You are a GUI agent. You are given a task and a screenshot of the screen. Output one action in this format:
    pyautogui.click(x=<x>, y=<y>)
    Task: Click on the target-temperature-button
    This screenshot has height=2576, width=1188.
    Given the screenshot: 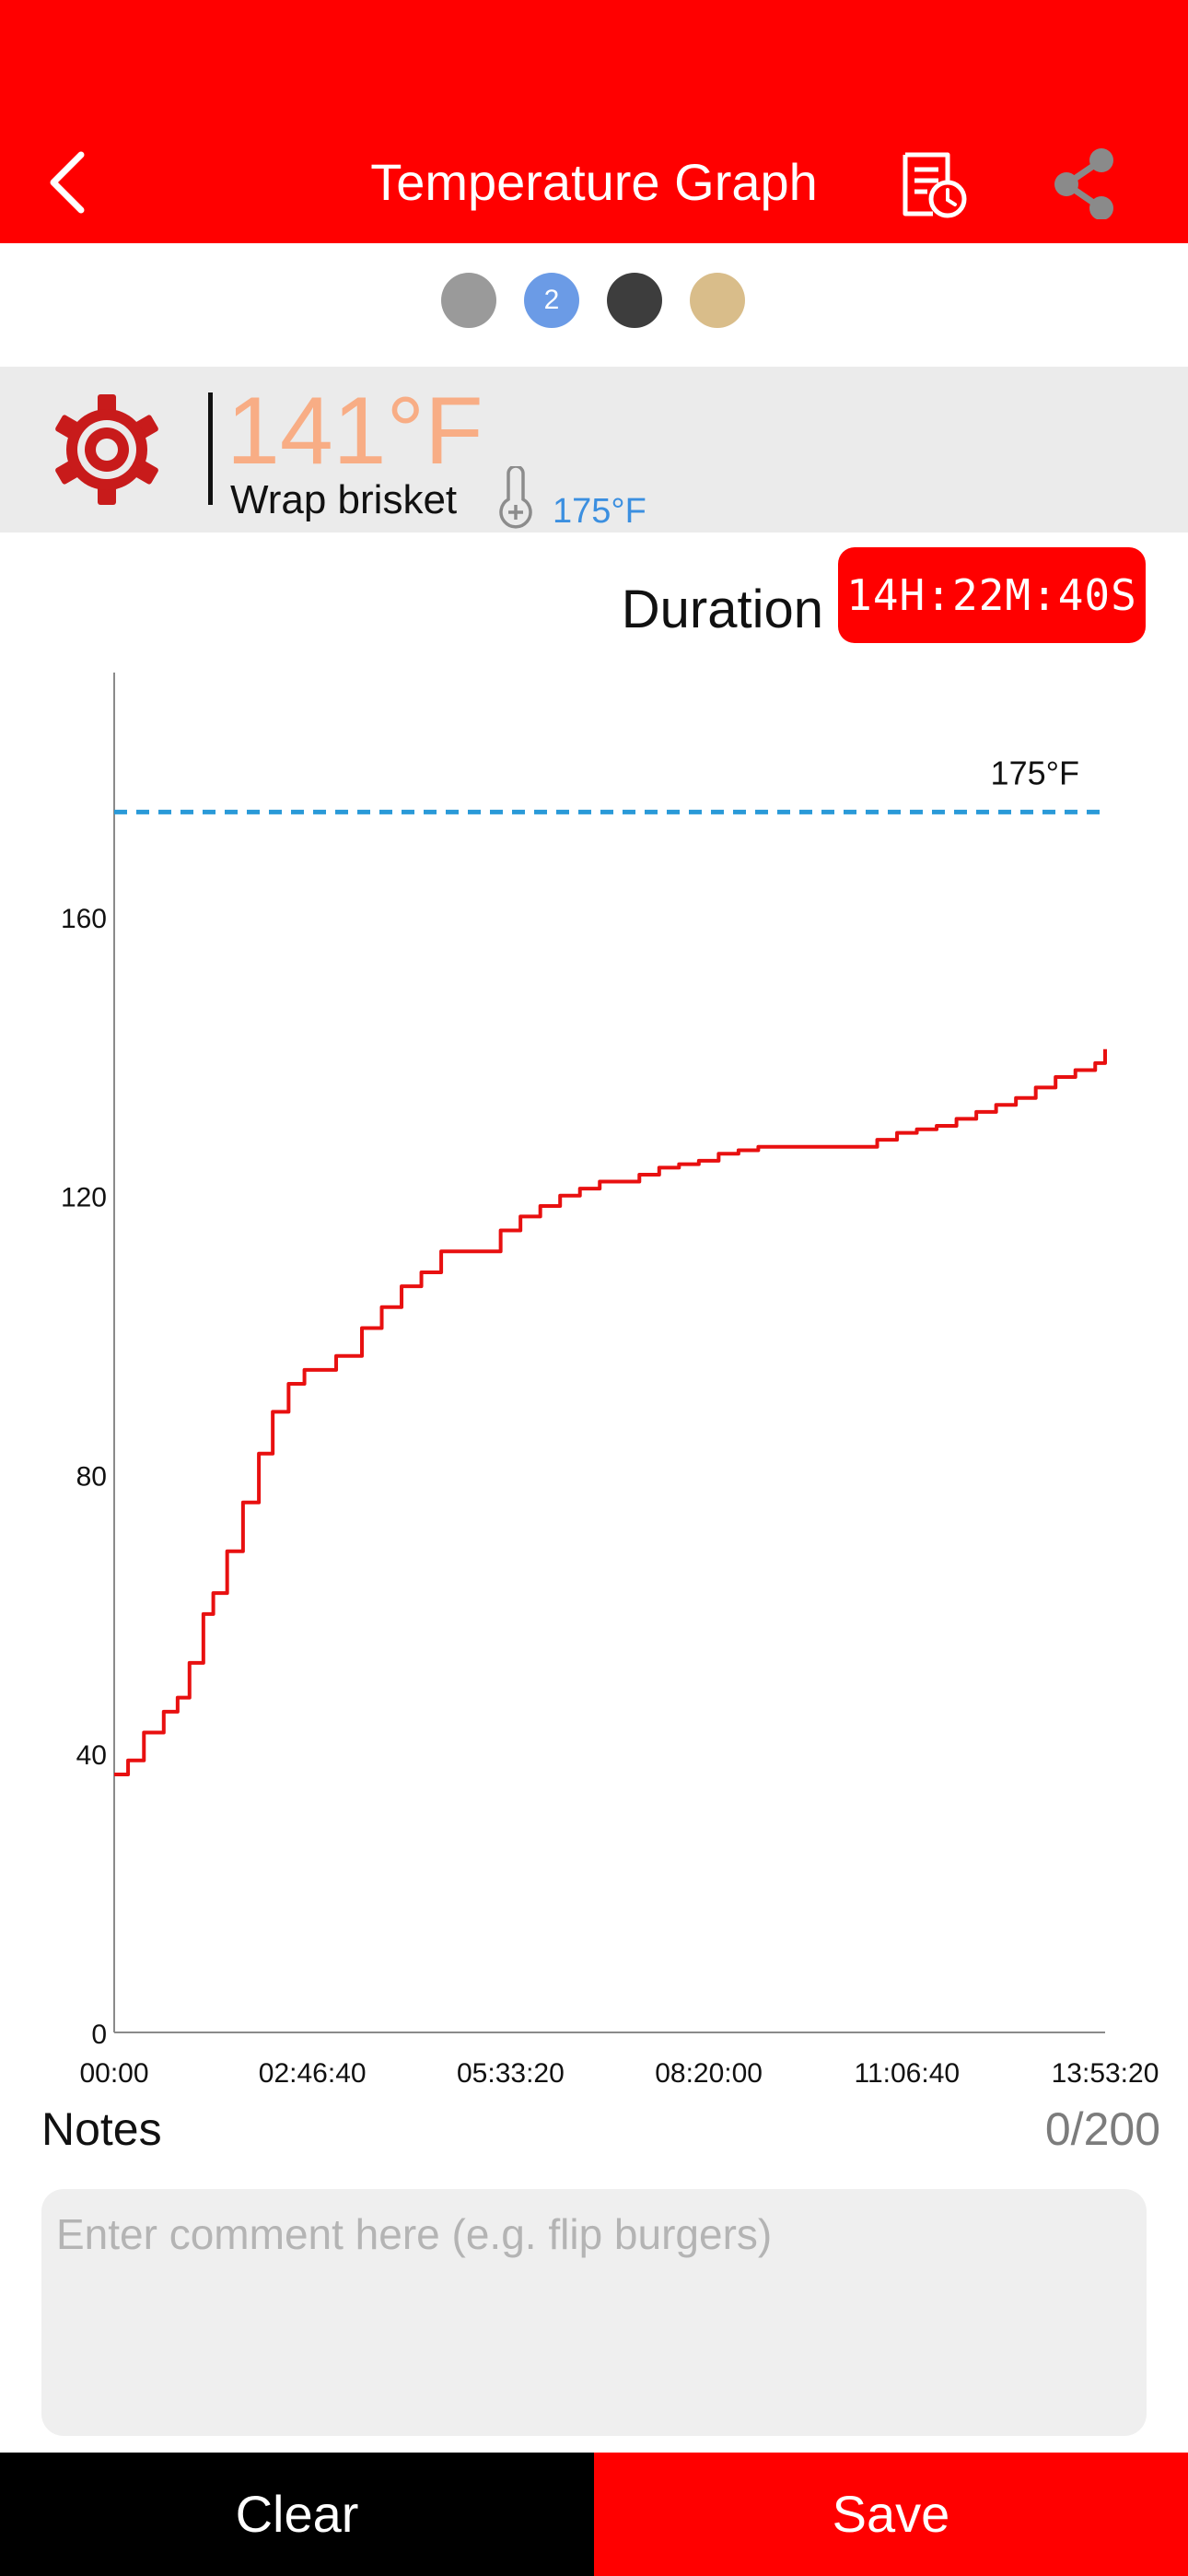 What is the action you would take?
    pyautogui.click(x=516, y=497)
    